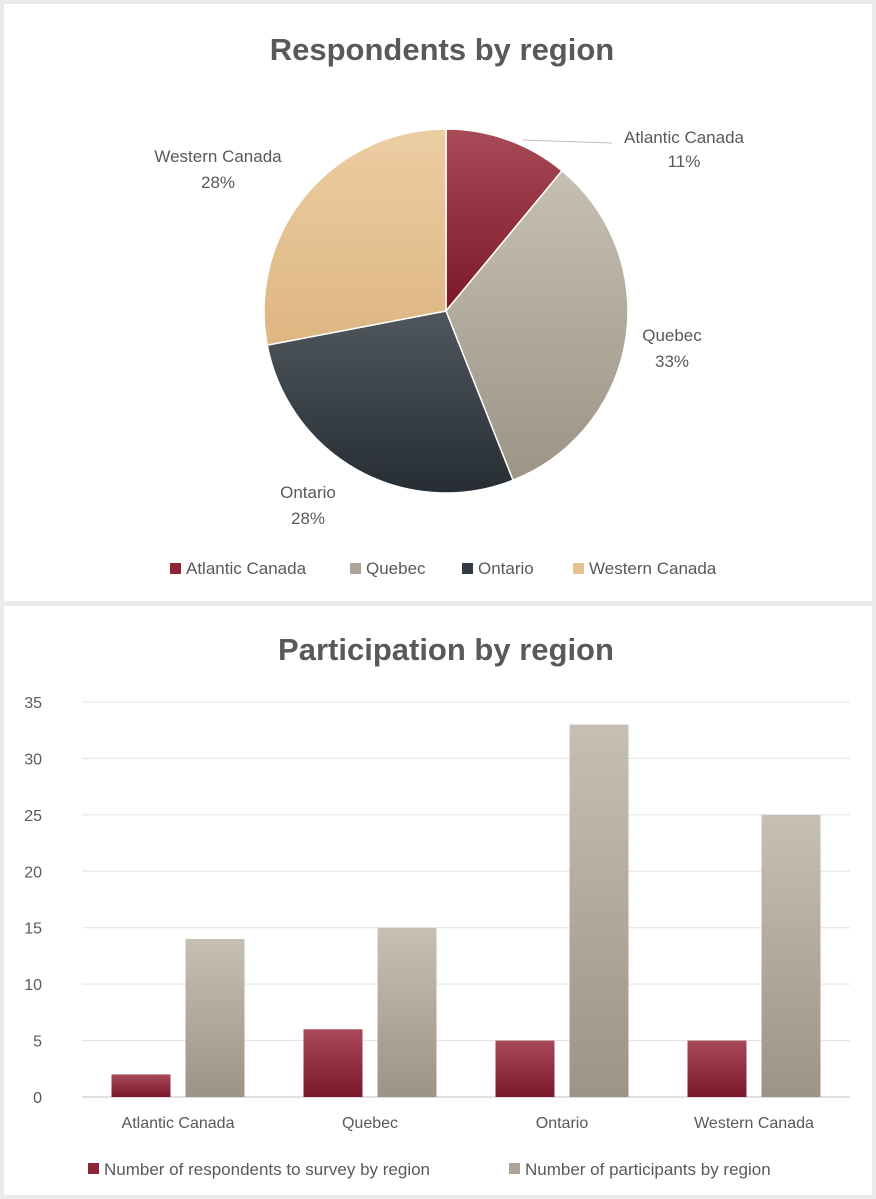  I want to click on y-tick-label: 20, so click(33, 872).